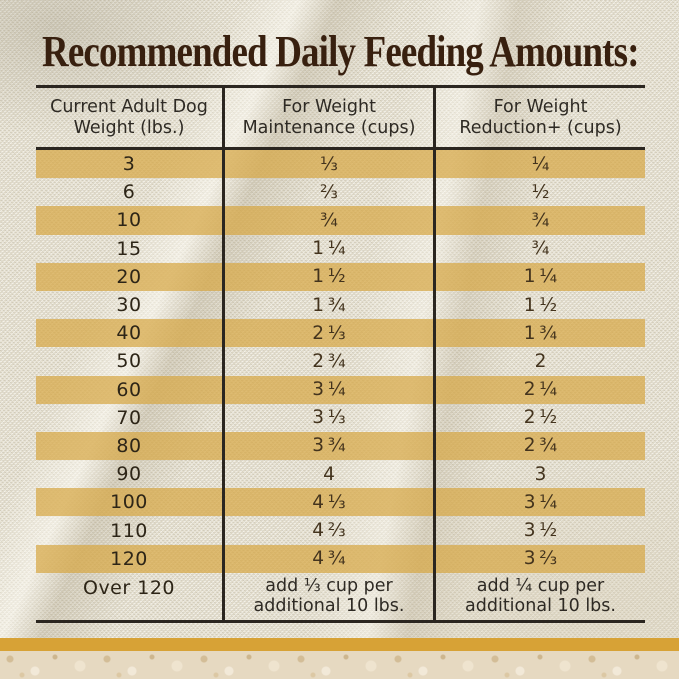 This screenshot has height=679, width=679. I want to click on footer-weight-cell: Over 120, so click(128, 587).